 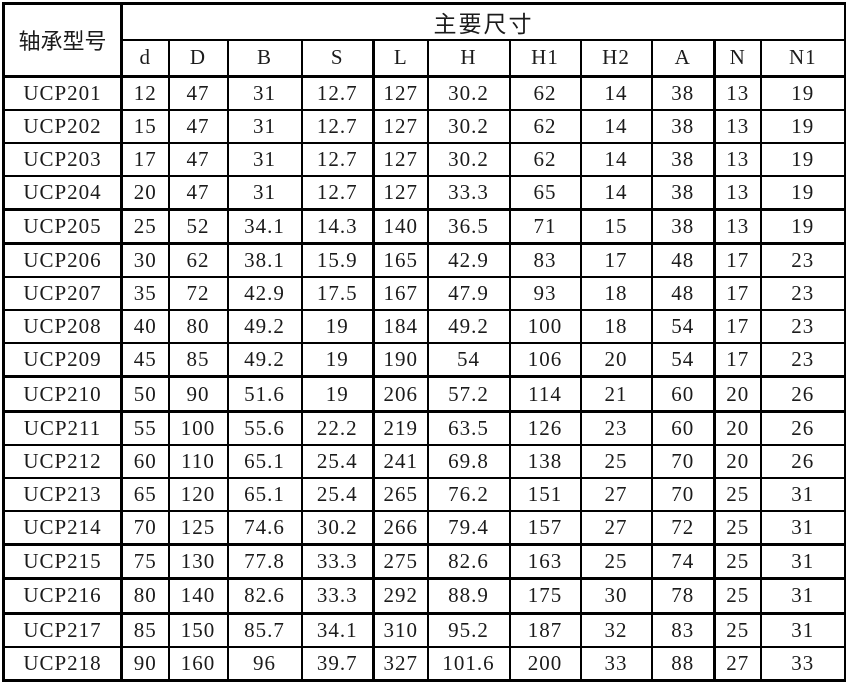 What do you see at coordinates (62, 327) in the screenshot?
I see `model-cell: UCP208` at bounding box center [62, 327].